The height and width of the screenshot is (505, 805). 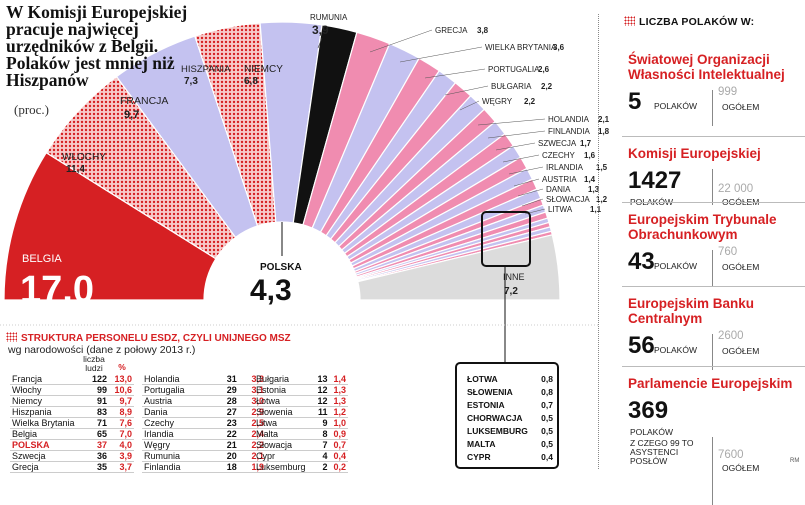 I want to click on table-row: Czechy 23 2,5, so click(x=204, y=423).